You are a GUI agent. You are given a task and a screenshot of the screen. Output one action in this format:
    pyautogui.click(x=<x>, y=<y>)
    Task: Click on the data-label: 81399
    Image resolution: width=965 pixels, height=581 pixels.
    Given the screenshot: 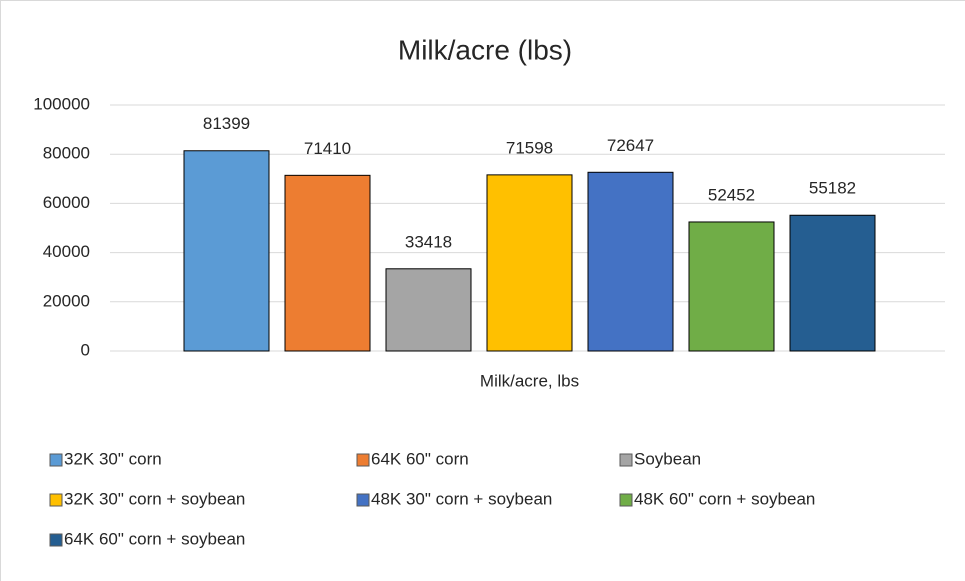 What is the action you would take?
    pyautogui.click(x=226, y=123)
    